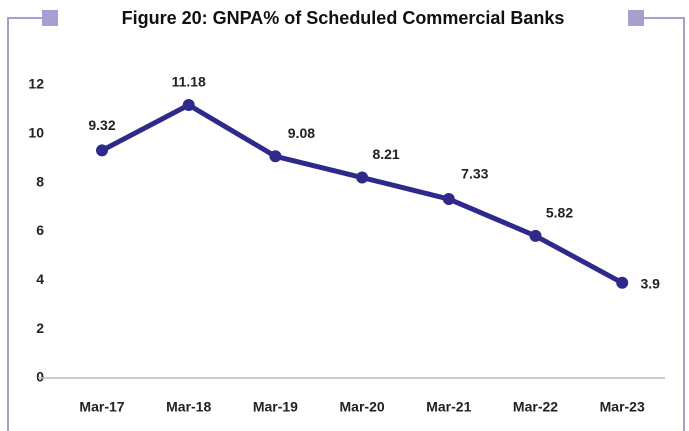  I want to click on x-tick-label: Mar-19, so click(275, 407).